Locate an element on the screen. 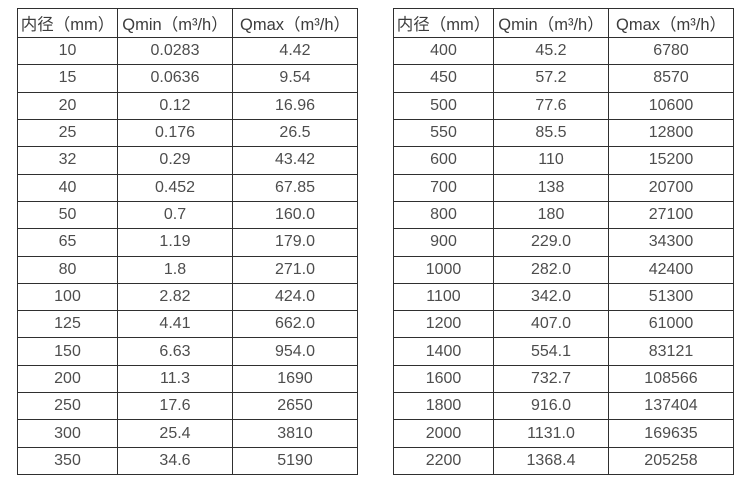  table-cell: 110 is located at coordinates (551, 160).